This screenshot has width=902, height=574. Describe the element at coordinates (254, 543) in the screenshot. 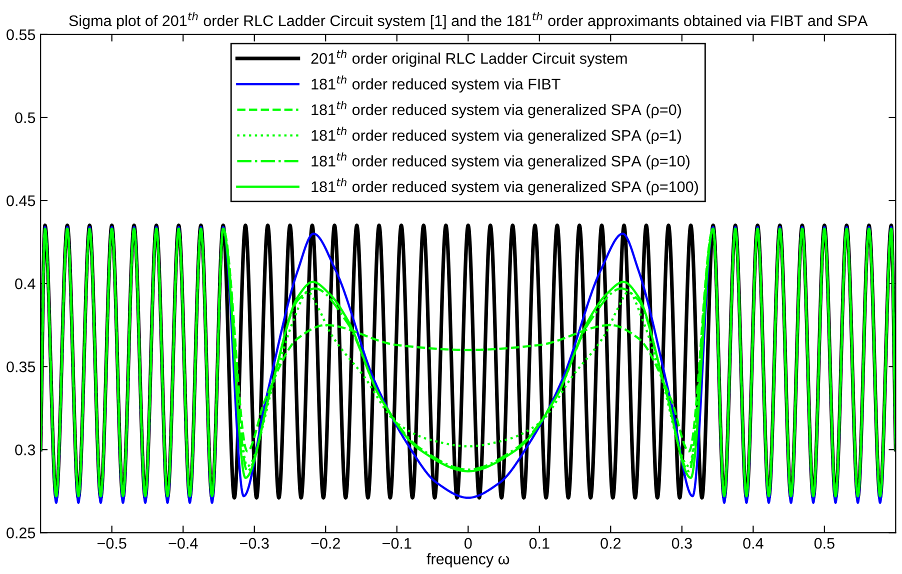

I see `x-tick-label: −0.3` at that location.